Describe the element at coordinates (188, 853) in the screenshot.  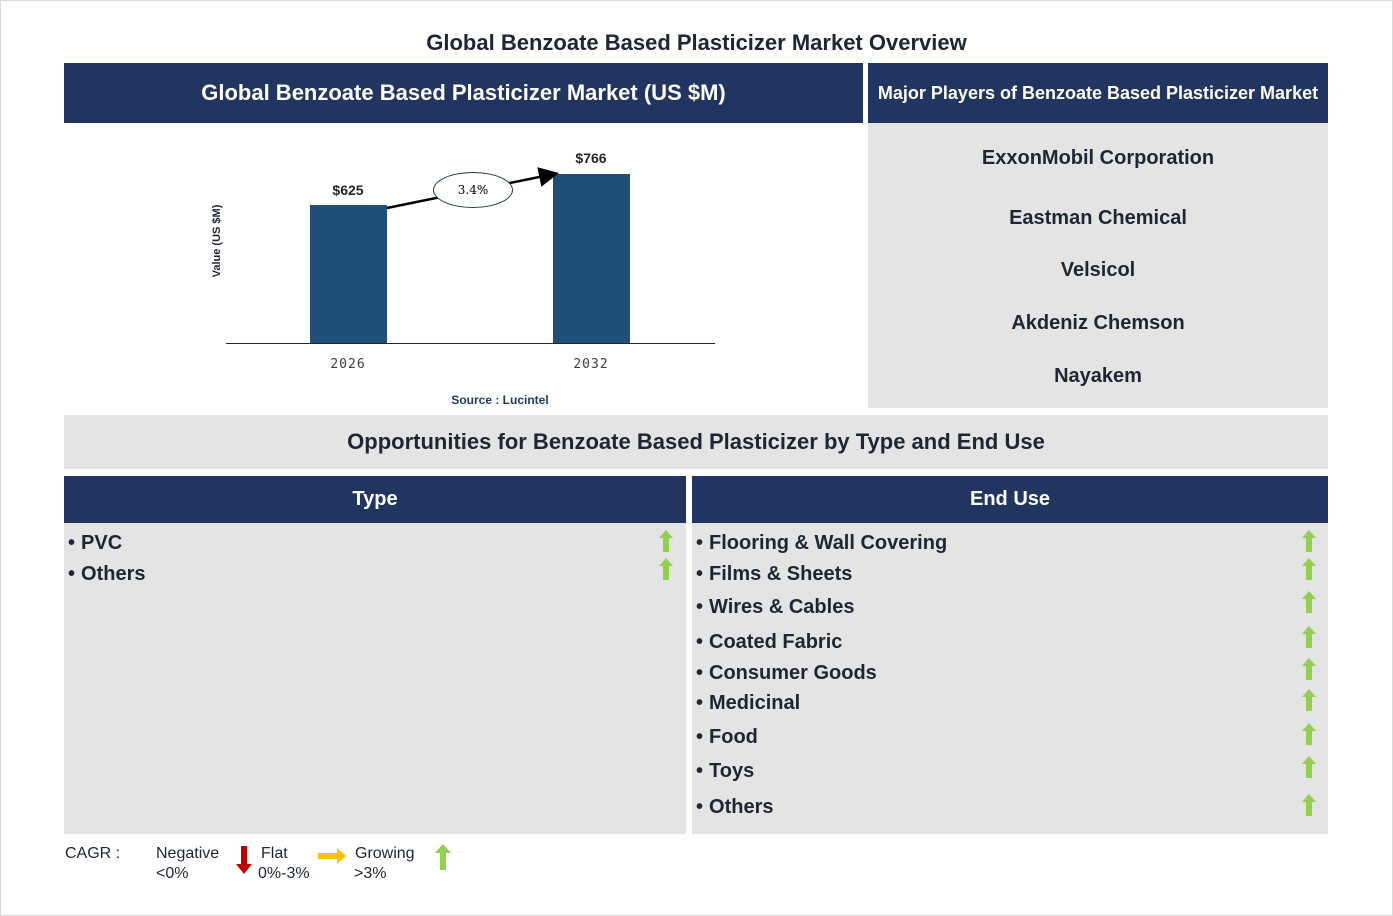
I see `legend-negative-name: Negative` at that location.